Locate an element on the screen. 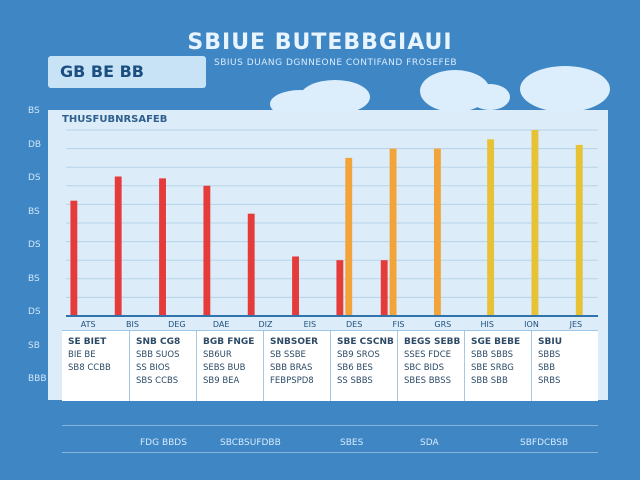  table-column: SNB CG8 SBB SUOS SS BIOS SBS CCBS is located at coordinates (163, 366).